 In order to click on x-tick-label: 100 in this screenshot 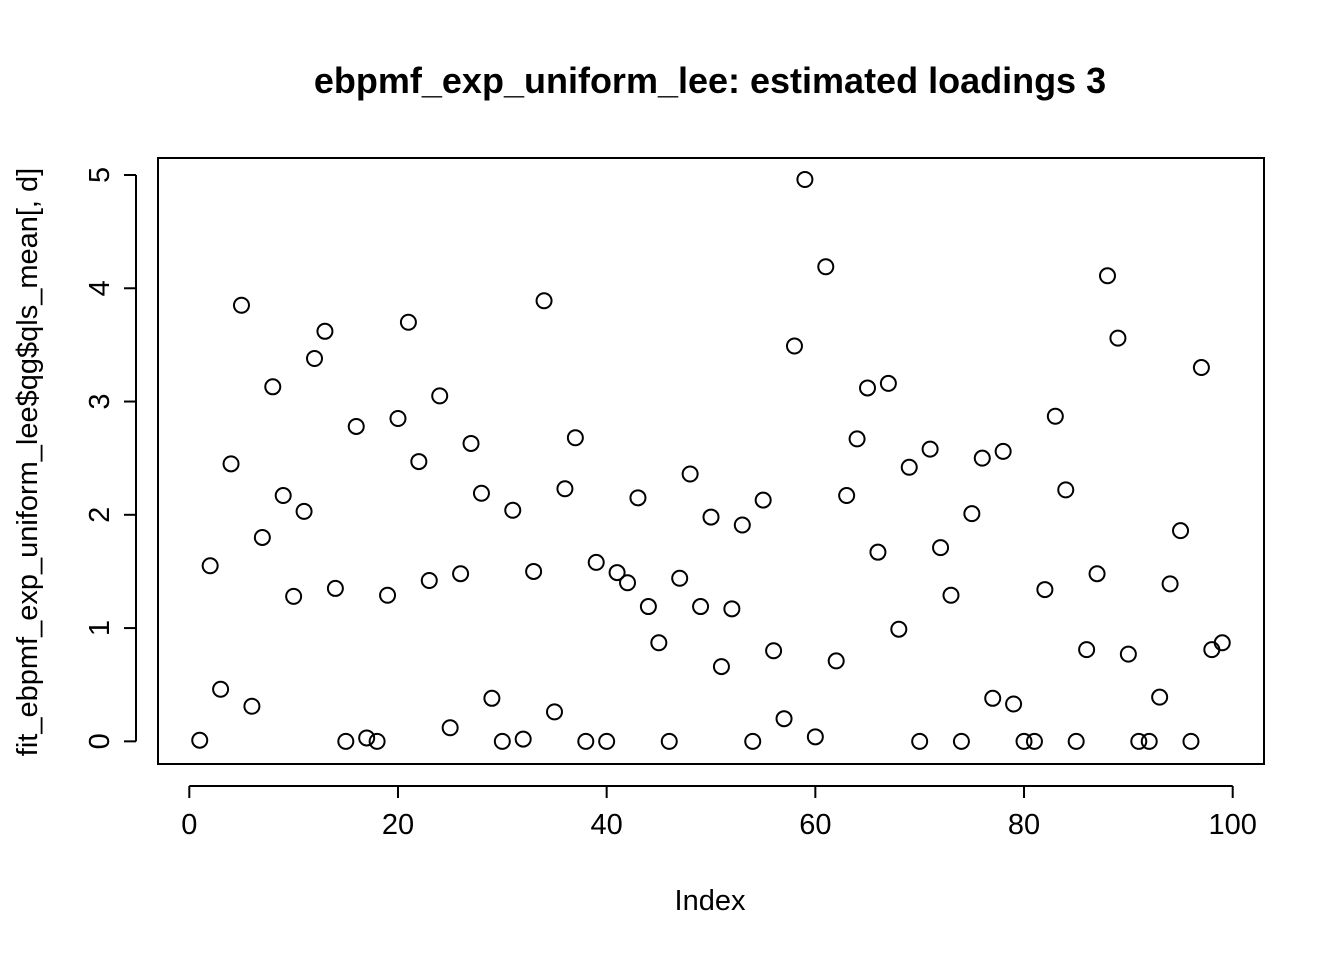, I will do `click(1233, 825)`.